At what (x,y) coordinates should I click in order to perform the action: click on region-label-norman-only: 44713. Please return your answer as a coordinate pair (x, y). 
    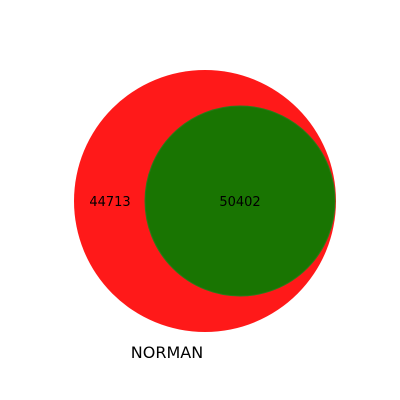
    Looking at the image, I should click on (109, 202).